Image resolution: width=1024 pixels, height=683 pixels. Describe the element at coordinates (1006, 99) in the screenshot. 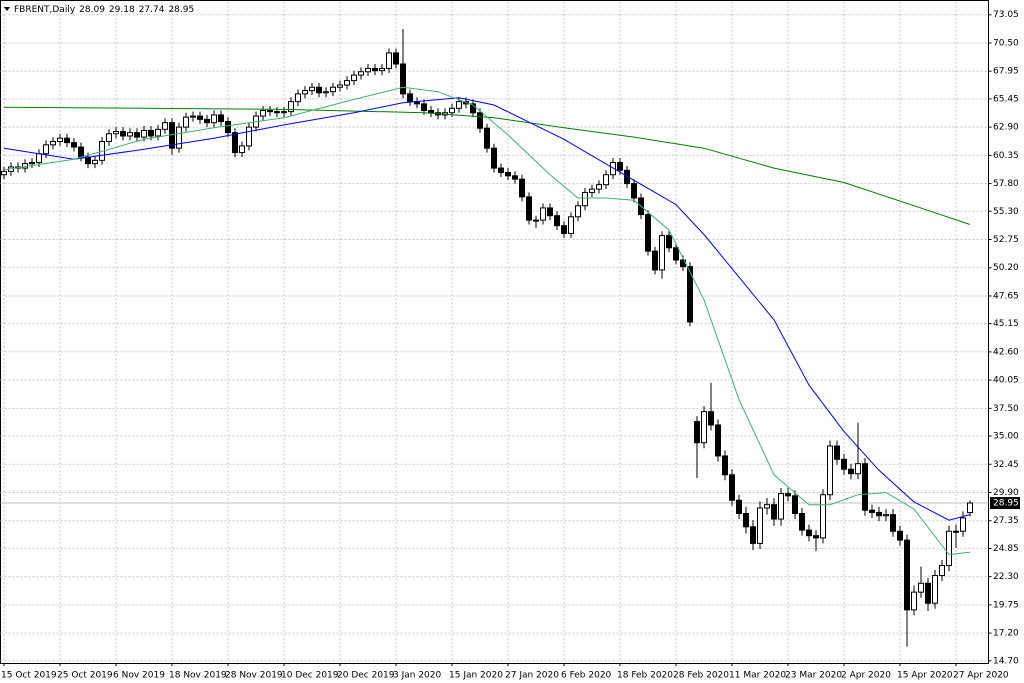

I see `y-tick-label: 65.45` at that location.